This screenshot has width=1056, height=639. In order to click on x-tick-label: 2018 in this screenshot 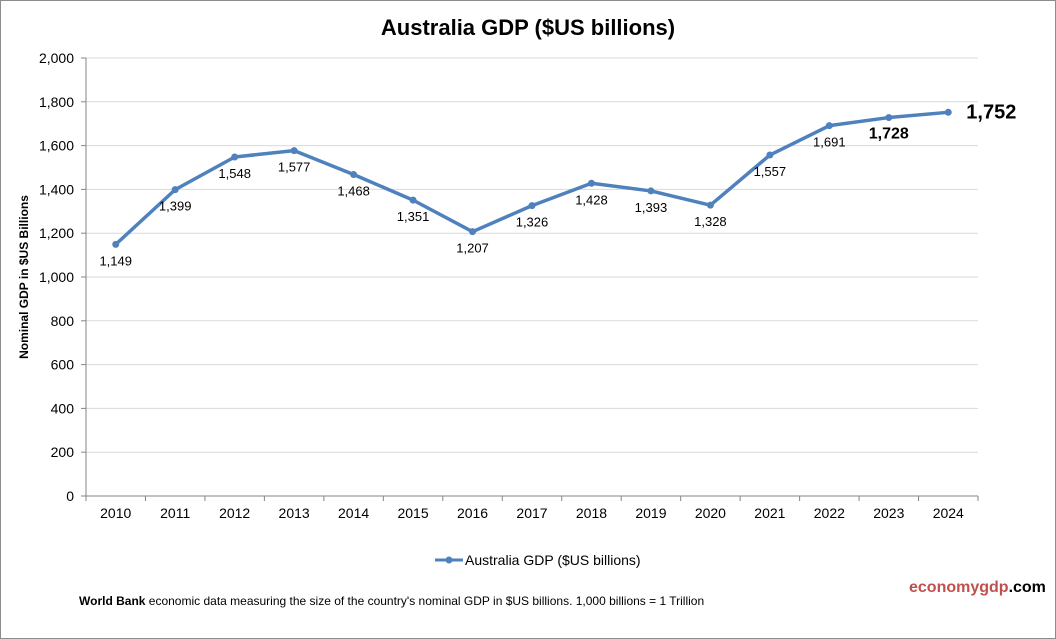, I will do `click(591, 513)`.